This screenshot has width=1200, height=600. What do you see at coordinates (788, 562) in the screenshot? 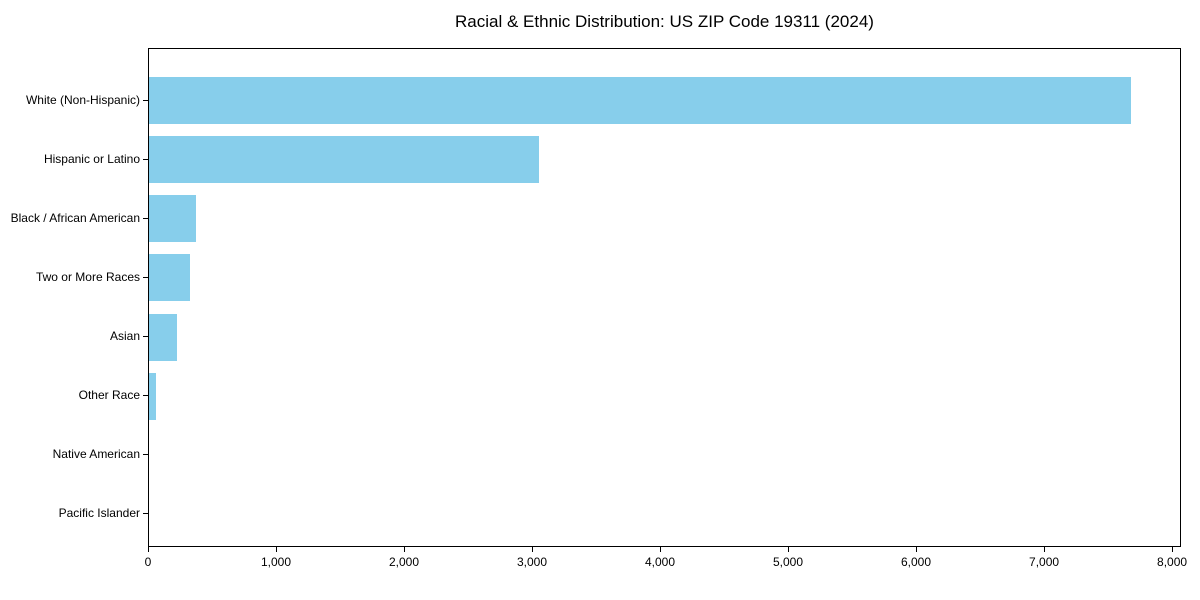
I see `x-axis-tick-label: 5,000` at bounding box center [788, 562].